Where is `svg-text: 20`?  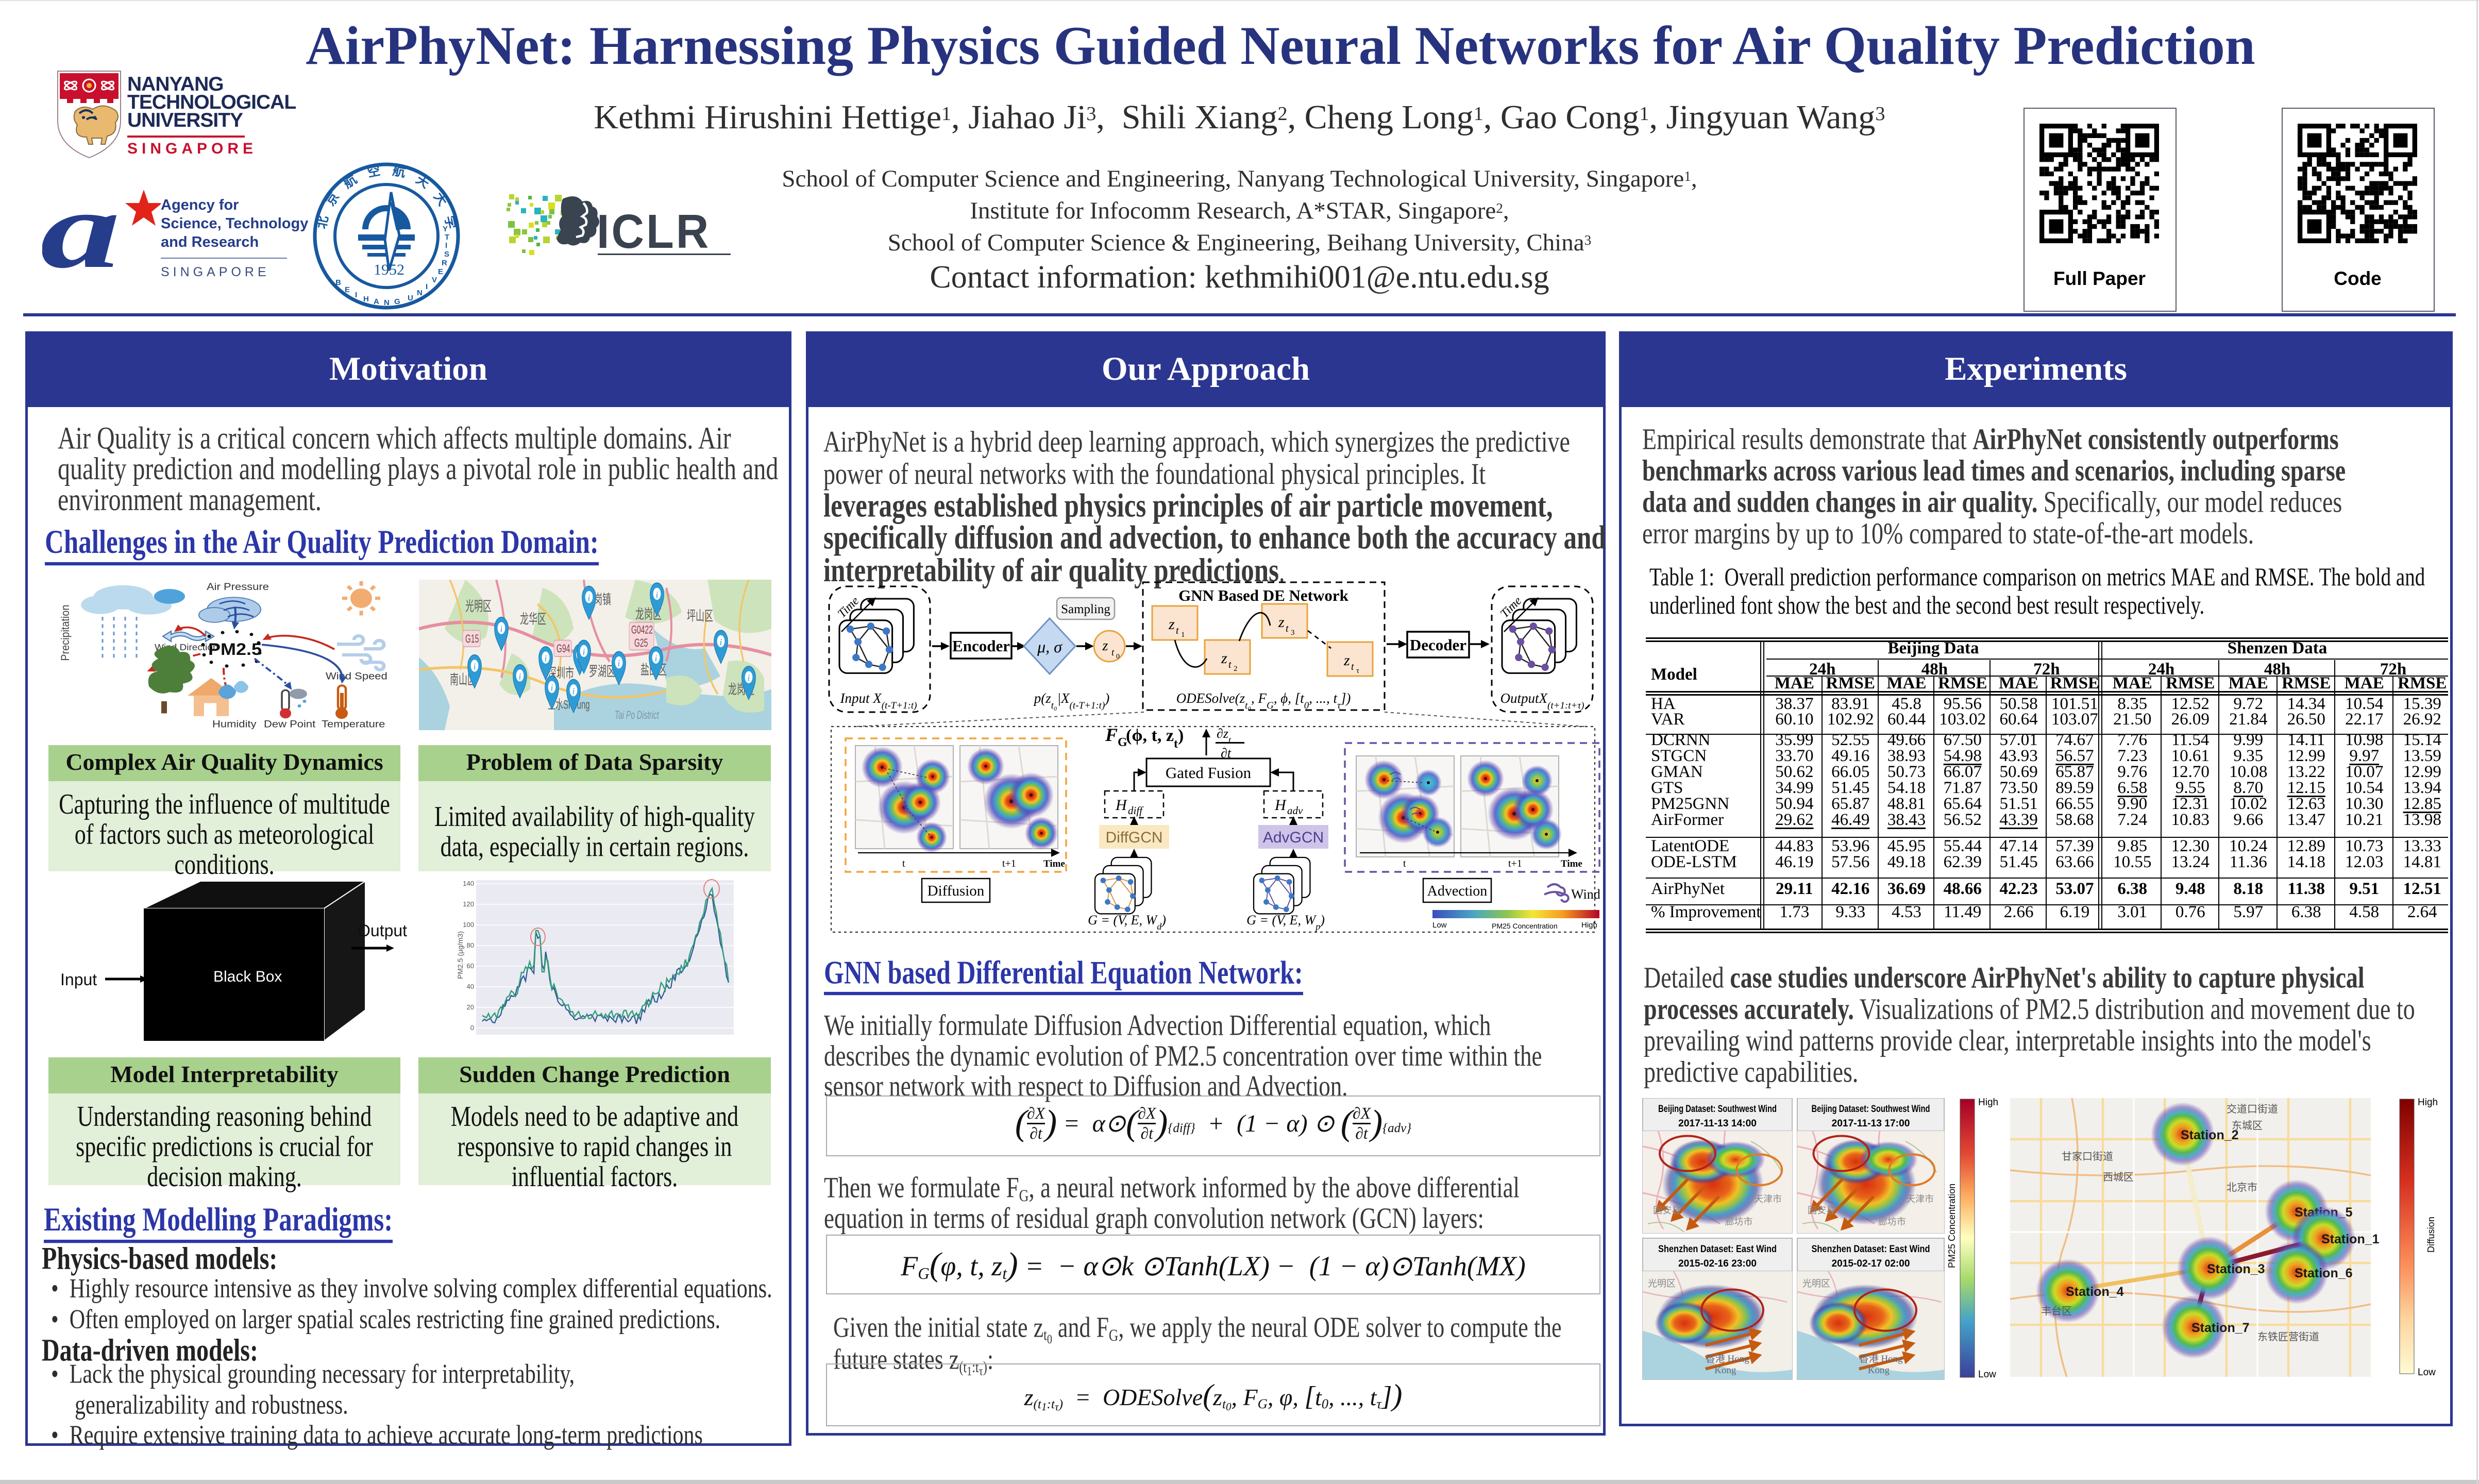 svg-text: 20 is located at coordinates (470, 1007).